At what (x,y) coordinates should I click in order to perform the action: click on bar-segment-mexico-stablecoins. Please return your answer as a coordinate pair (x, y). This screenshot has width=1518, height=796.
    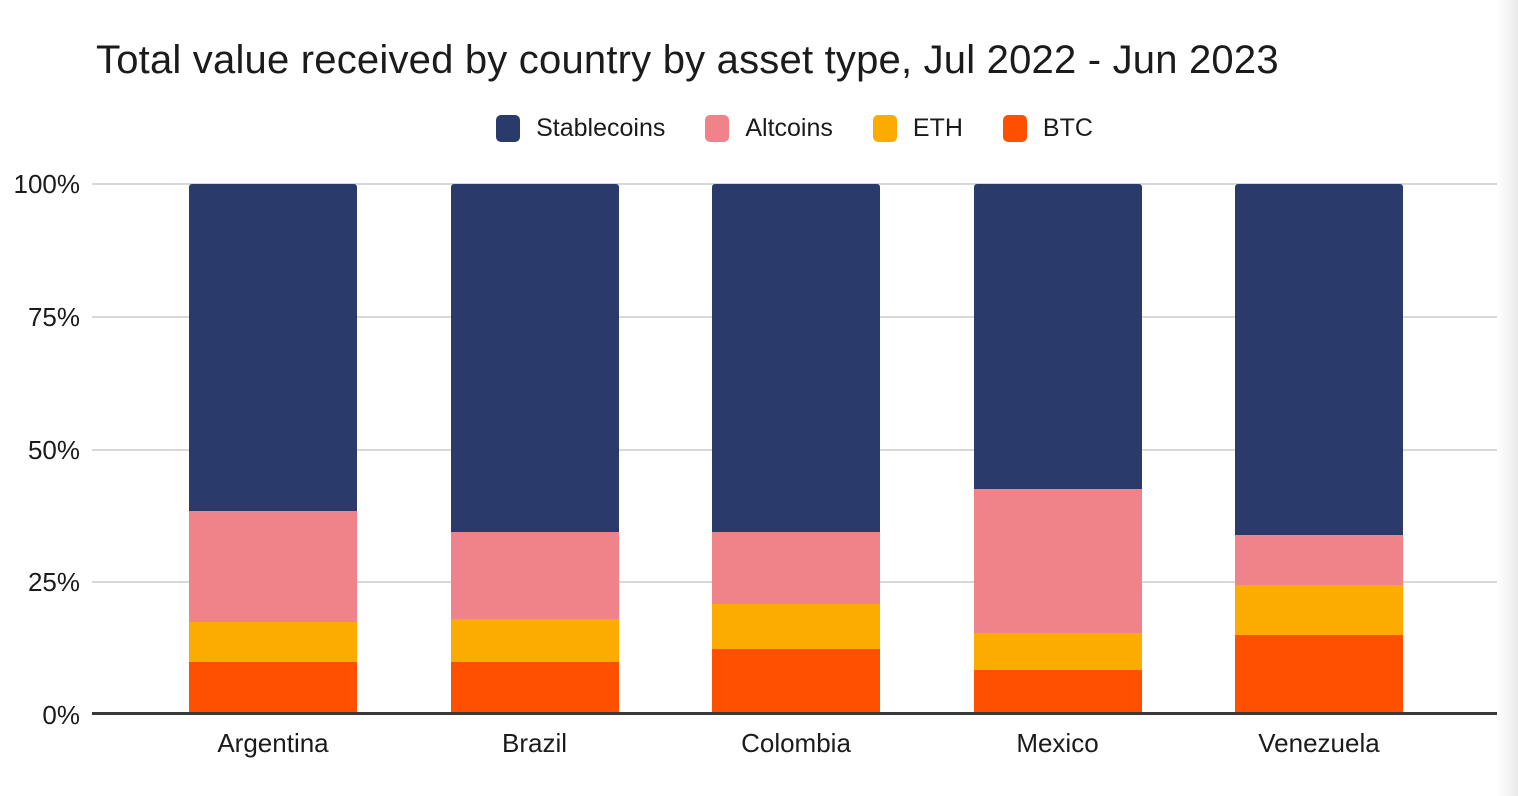
    Looking at the image, I should click on (1057, 337).